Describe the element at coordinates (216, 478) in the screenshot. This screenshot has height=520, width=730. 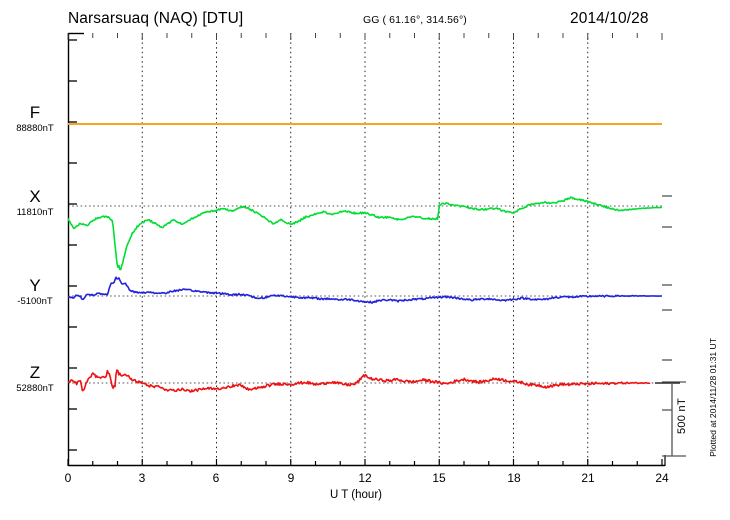
I see `x-tick-6: 6` at that location.